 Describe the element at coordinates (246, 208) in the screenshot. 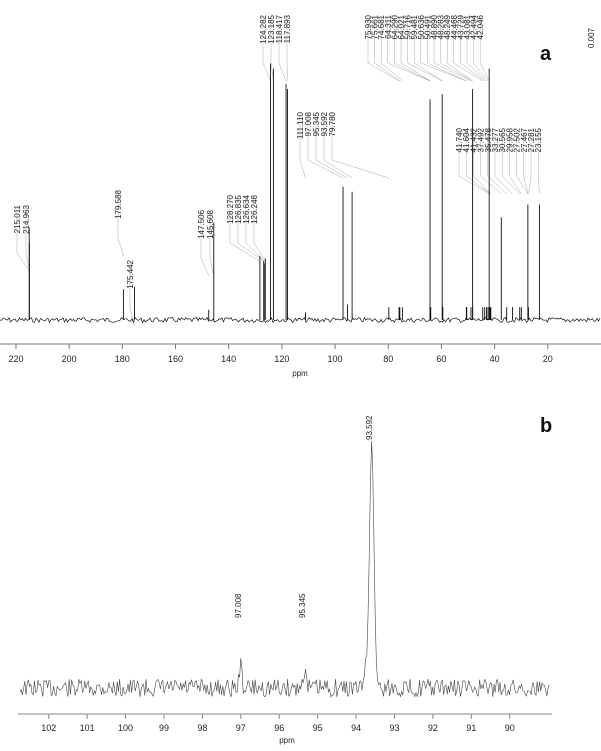

I see `panel-a-peak-label: 126.634` at that location.